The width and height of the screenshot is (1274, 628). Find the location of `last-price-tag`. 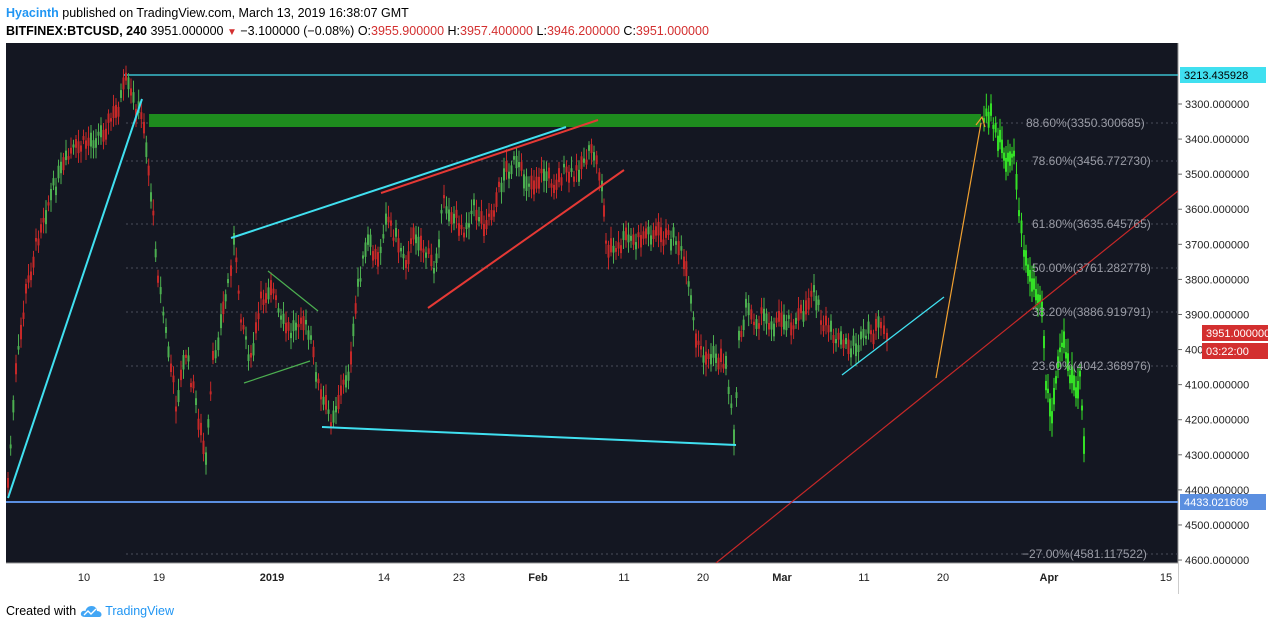

last-price-tag is located at coordinates (1235, 333).